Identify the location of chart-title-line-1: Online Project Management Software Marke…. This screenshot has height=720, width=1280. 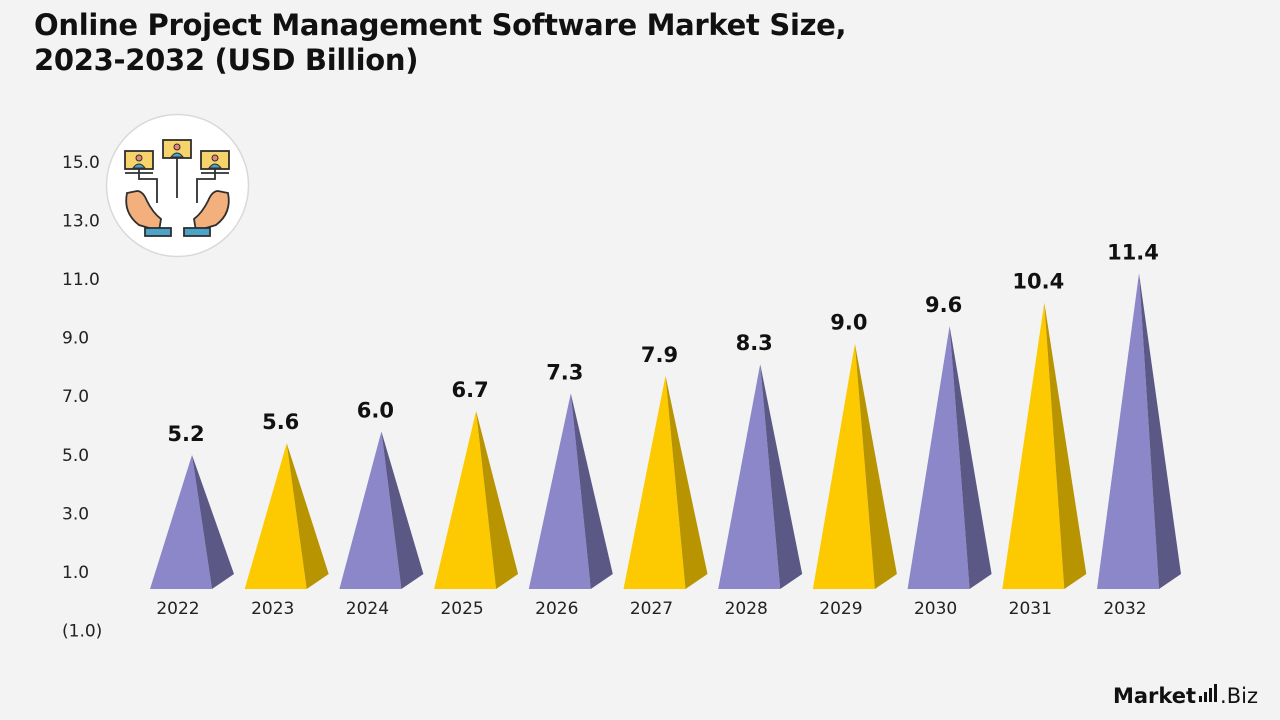
(440, 25).